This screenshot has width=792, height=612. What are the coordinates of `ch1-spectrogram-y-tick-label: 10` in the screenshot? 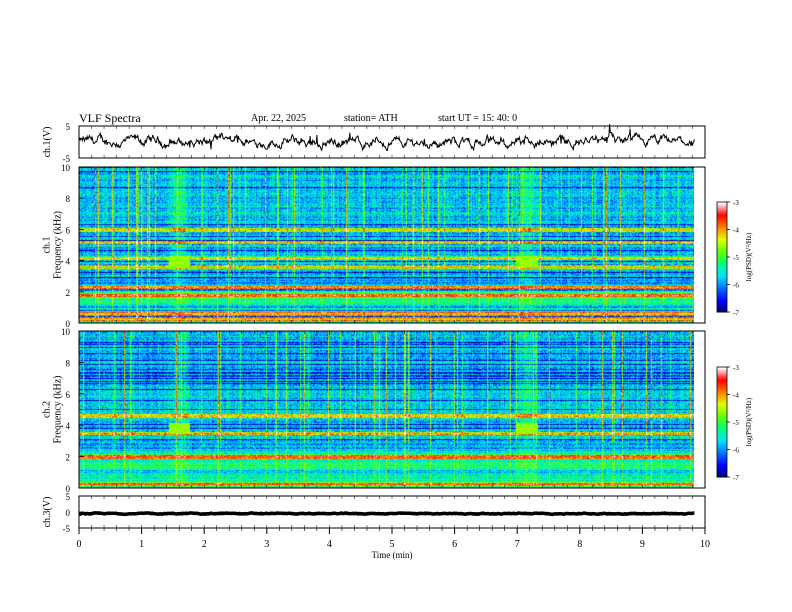 It's located at (66, 168).